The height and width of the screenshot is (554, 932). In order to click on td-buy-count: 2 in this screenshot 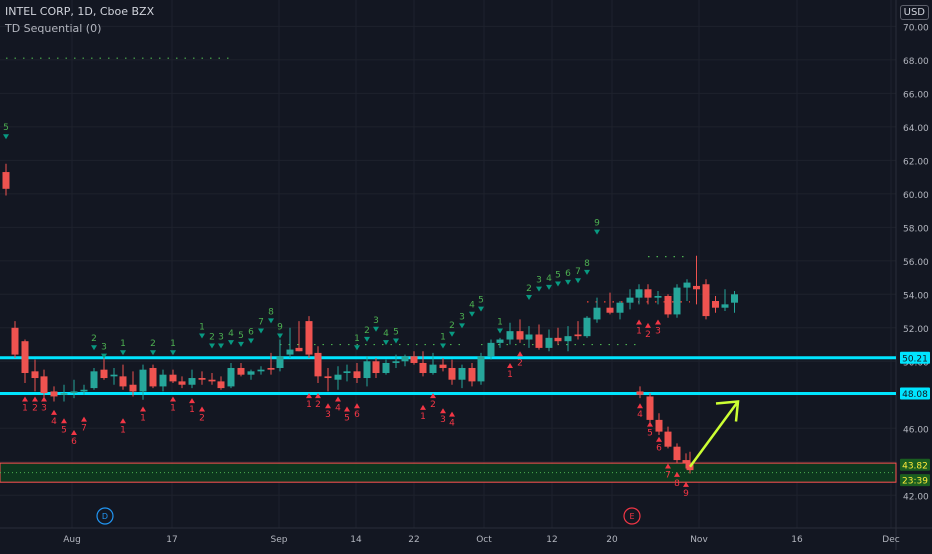, I will do `click(433, 405)`.